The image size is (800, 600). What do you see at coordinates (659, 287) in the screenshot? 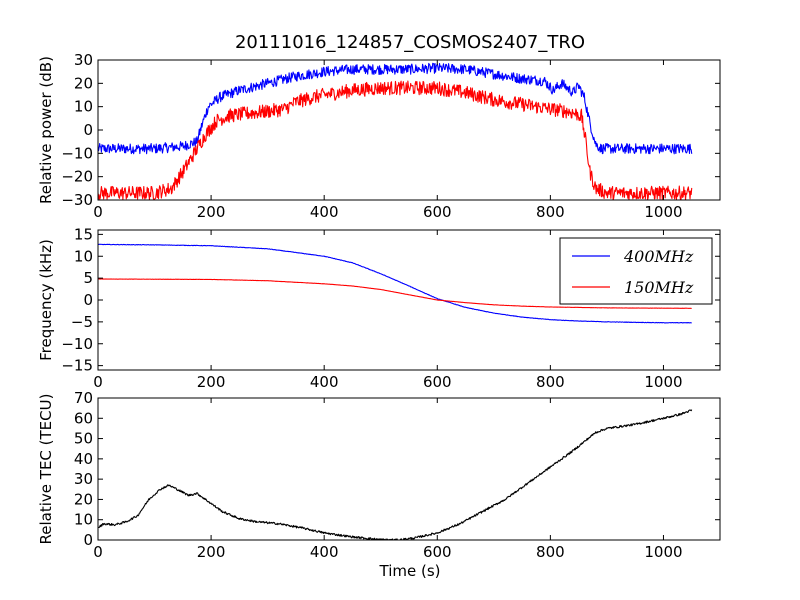
I see `legend-label: 150MHz` at bounding box center [659, 287].